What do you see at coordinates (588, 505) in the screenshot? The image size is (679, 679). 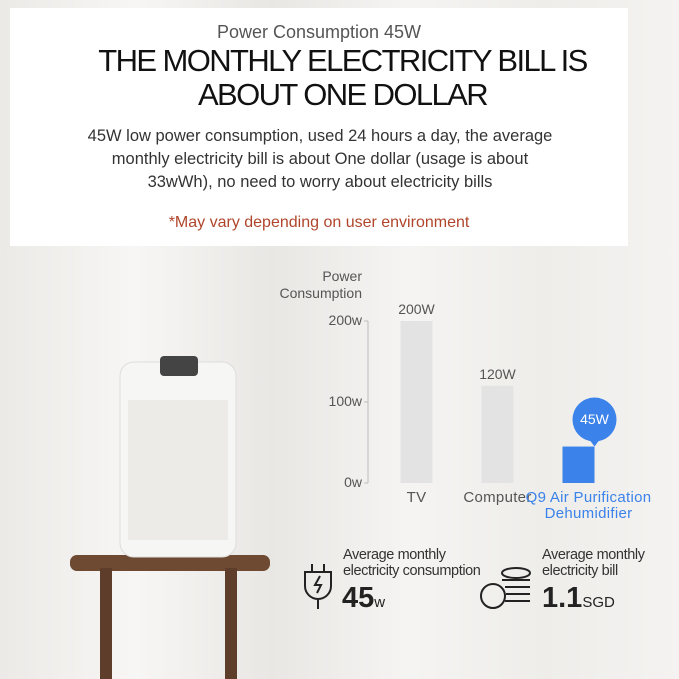 I see `x-tick-label: Q9 Air Purification Dehumidifier` at bounding box center [588, 505].